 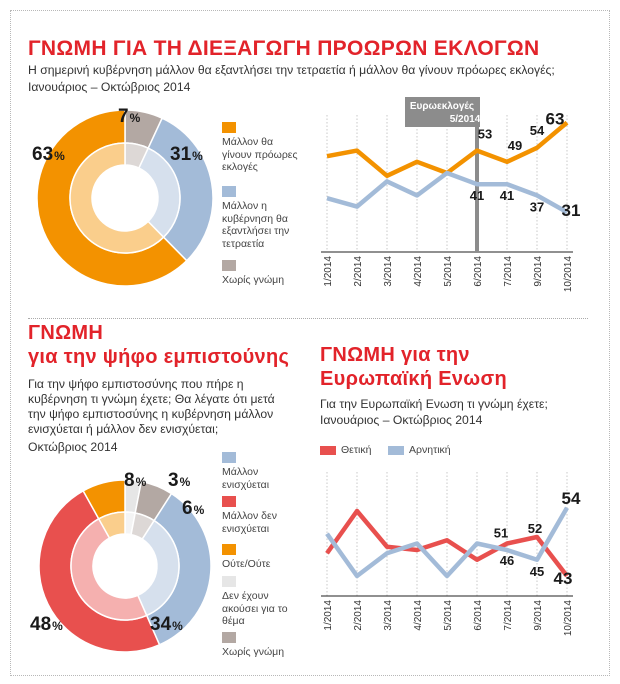 What do you see at coordinates (396, 450) in the screenshot?
I see `legend-swatch-negative` at bounding box center [396, 450].